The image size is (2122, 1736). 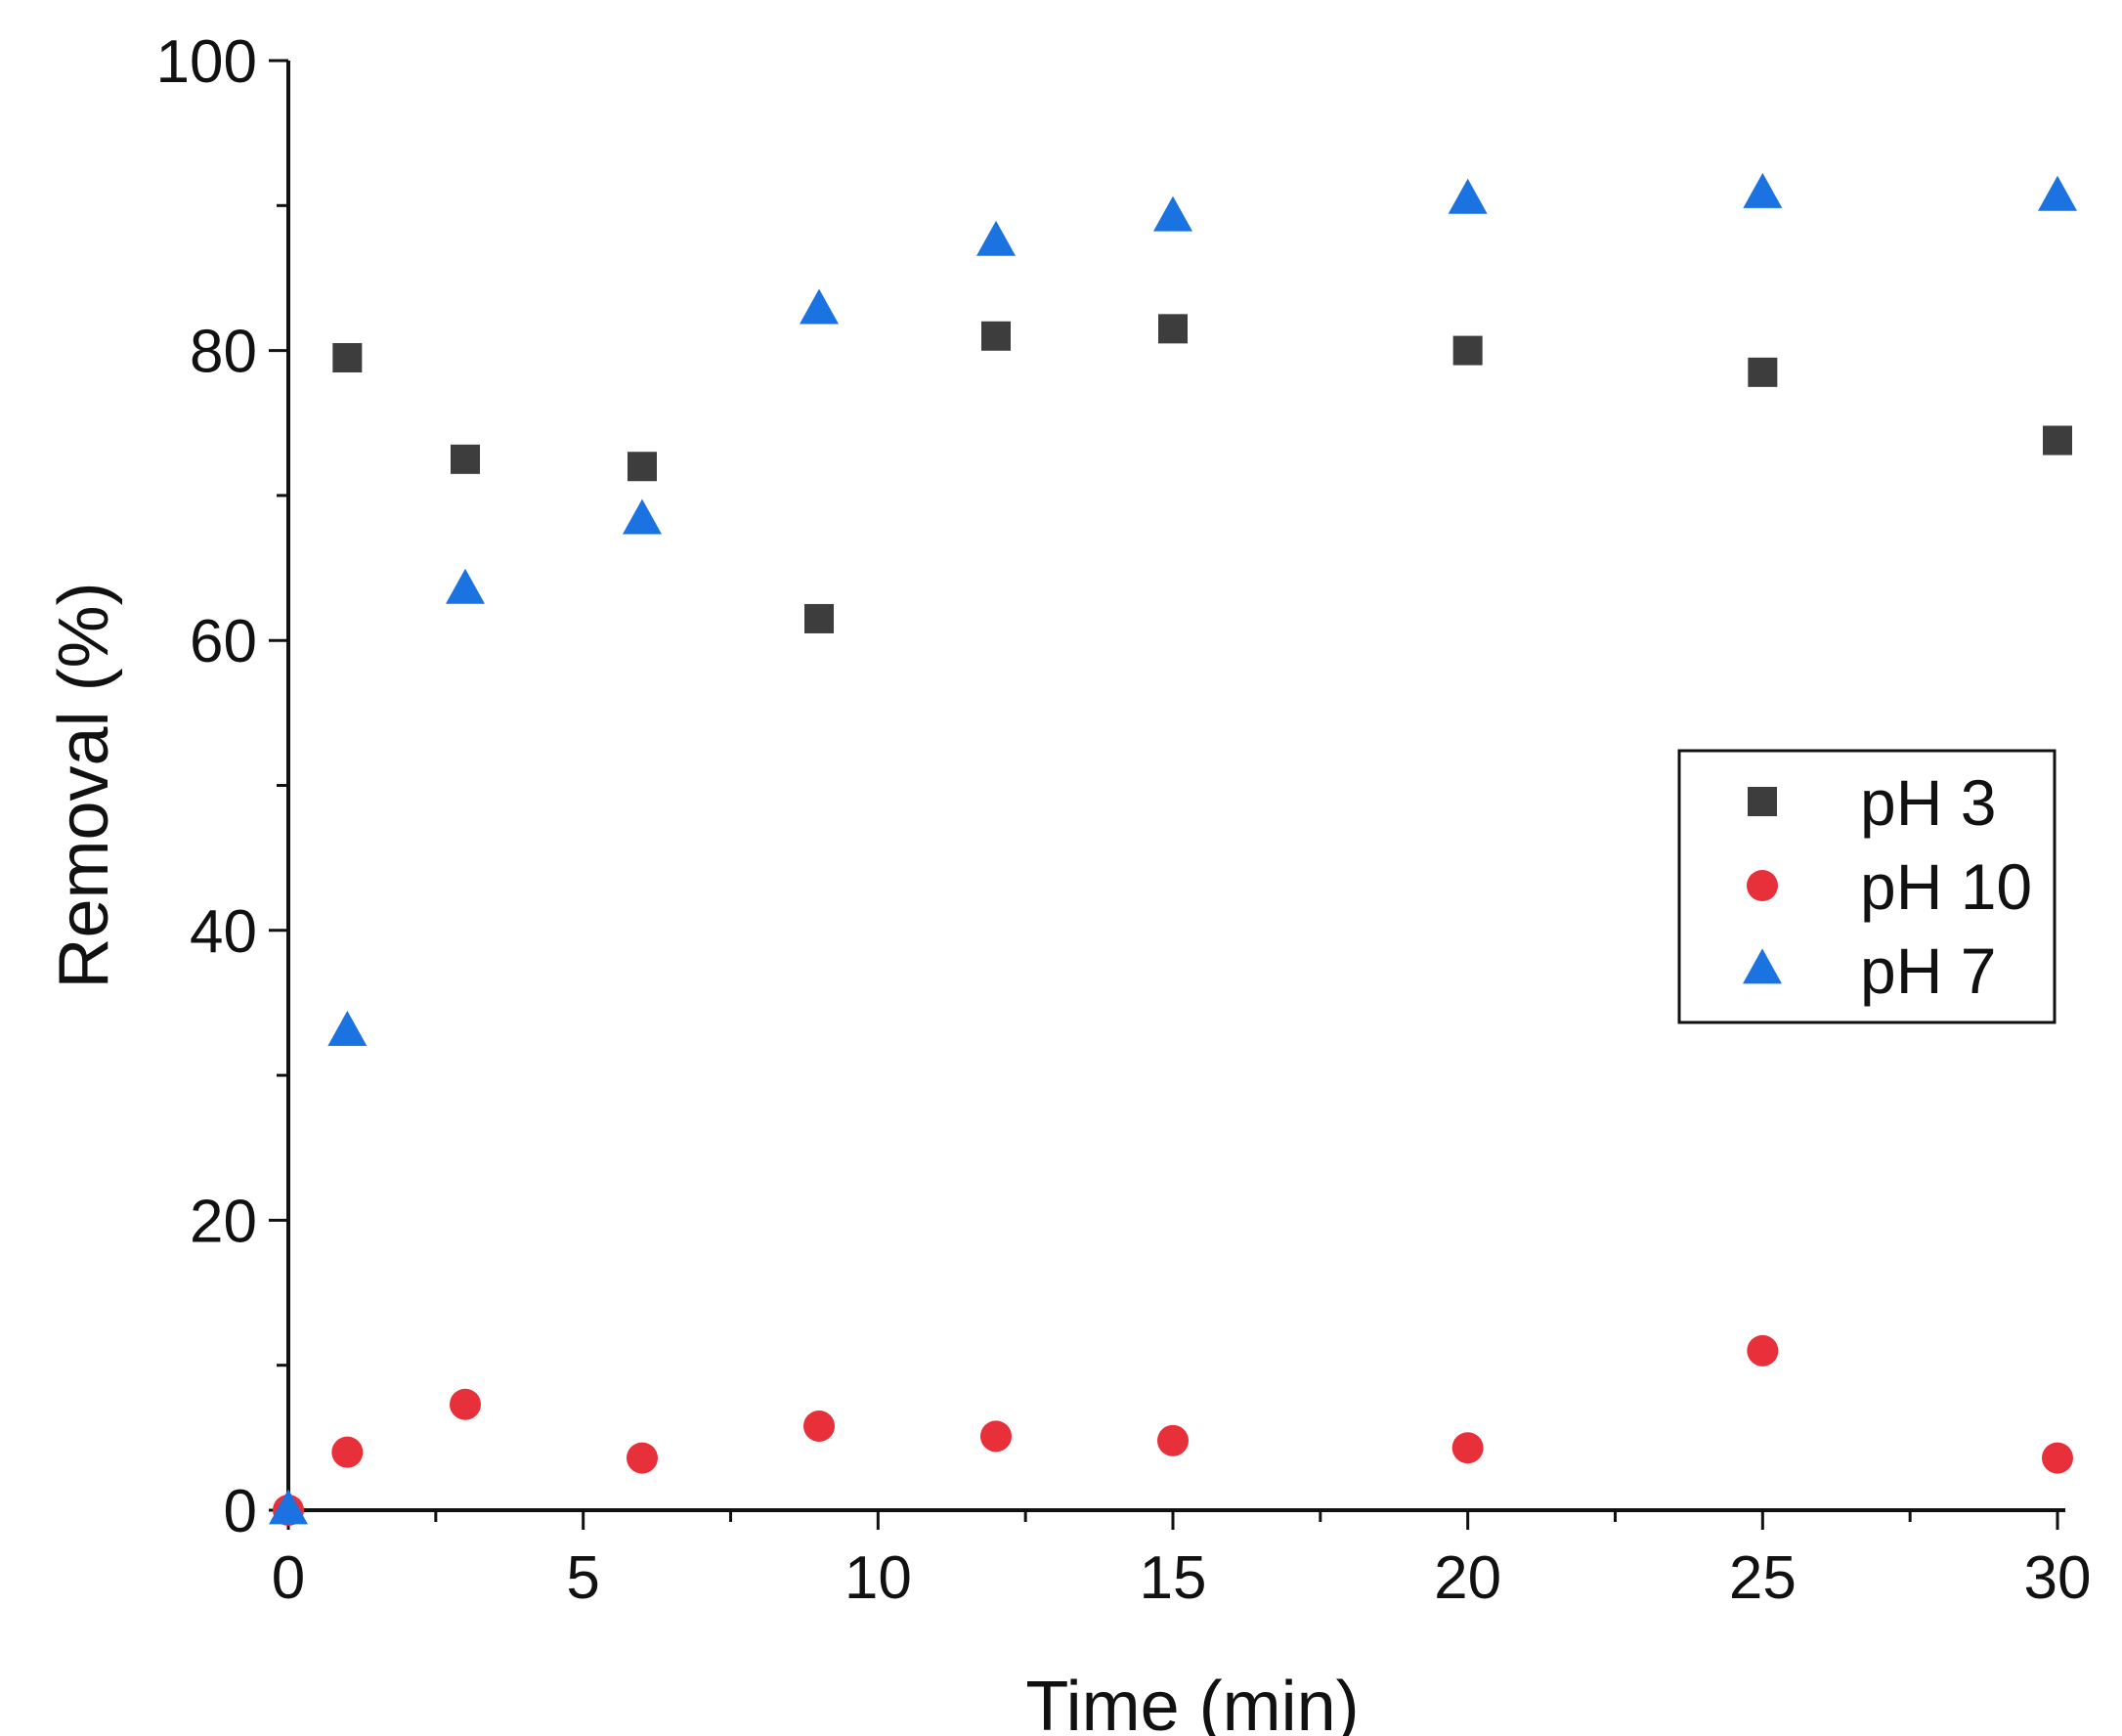 I want to click on legend-box, so click(x=1867, y=886).